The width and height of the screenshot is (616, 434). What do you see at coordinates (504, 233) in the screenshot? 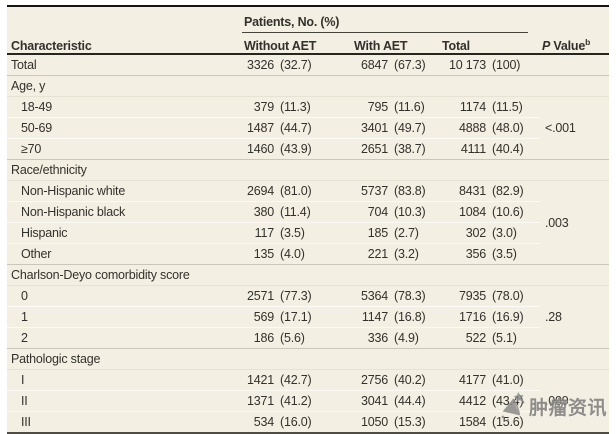
I see `percent-value: (3.0)` at bounding box center [504, 233].